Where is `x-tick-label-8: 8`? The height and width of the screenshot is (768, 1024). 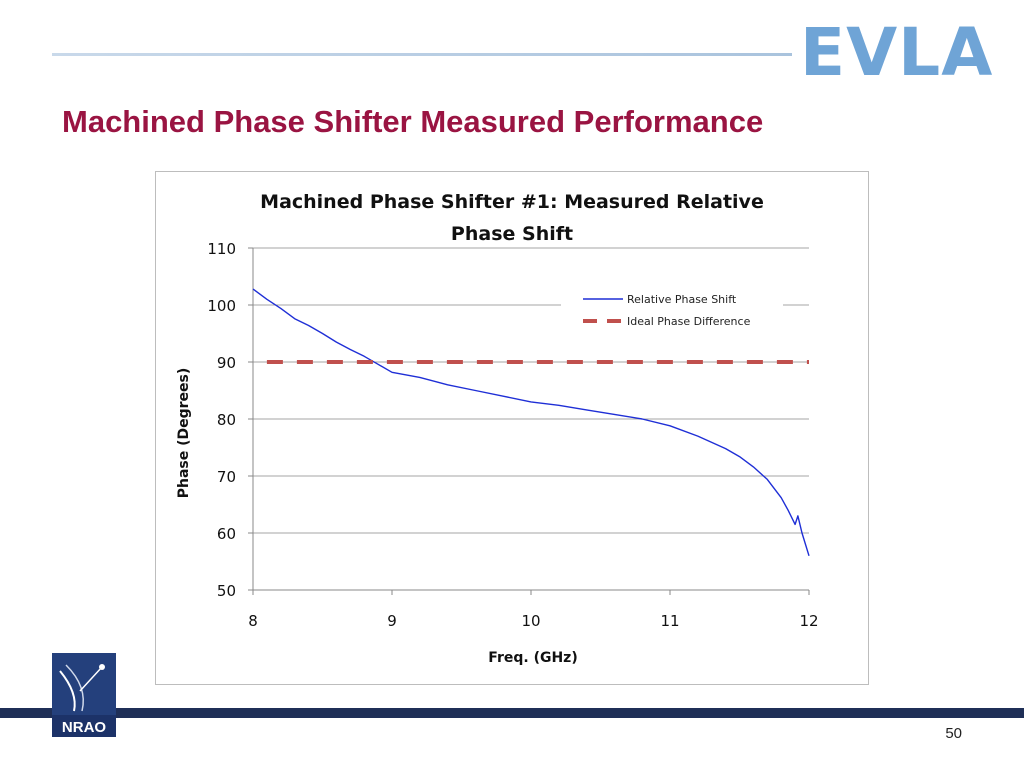
x-tick-label-8: 8 is located at coordinates (253, 621).